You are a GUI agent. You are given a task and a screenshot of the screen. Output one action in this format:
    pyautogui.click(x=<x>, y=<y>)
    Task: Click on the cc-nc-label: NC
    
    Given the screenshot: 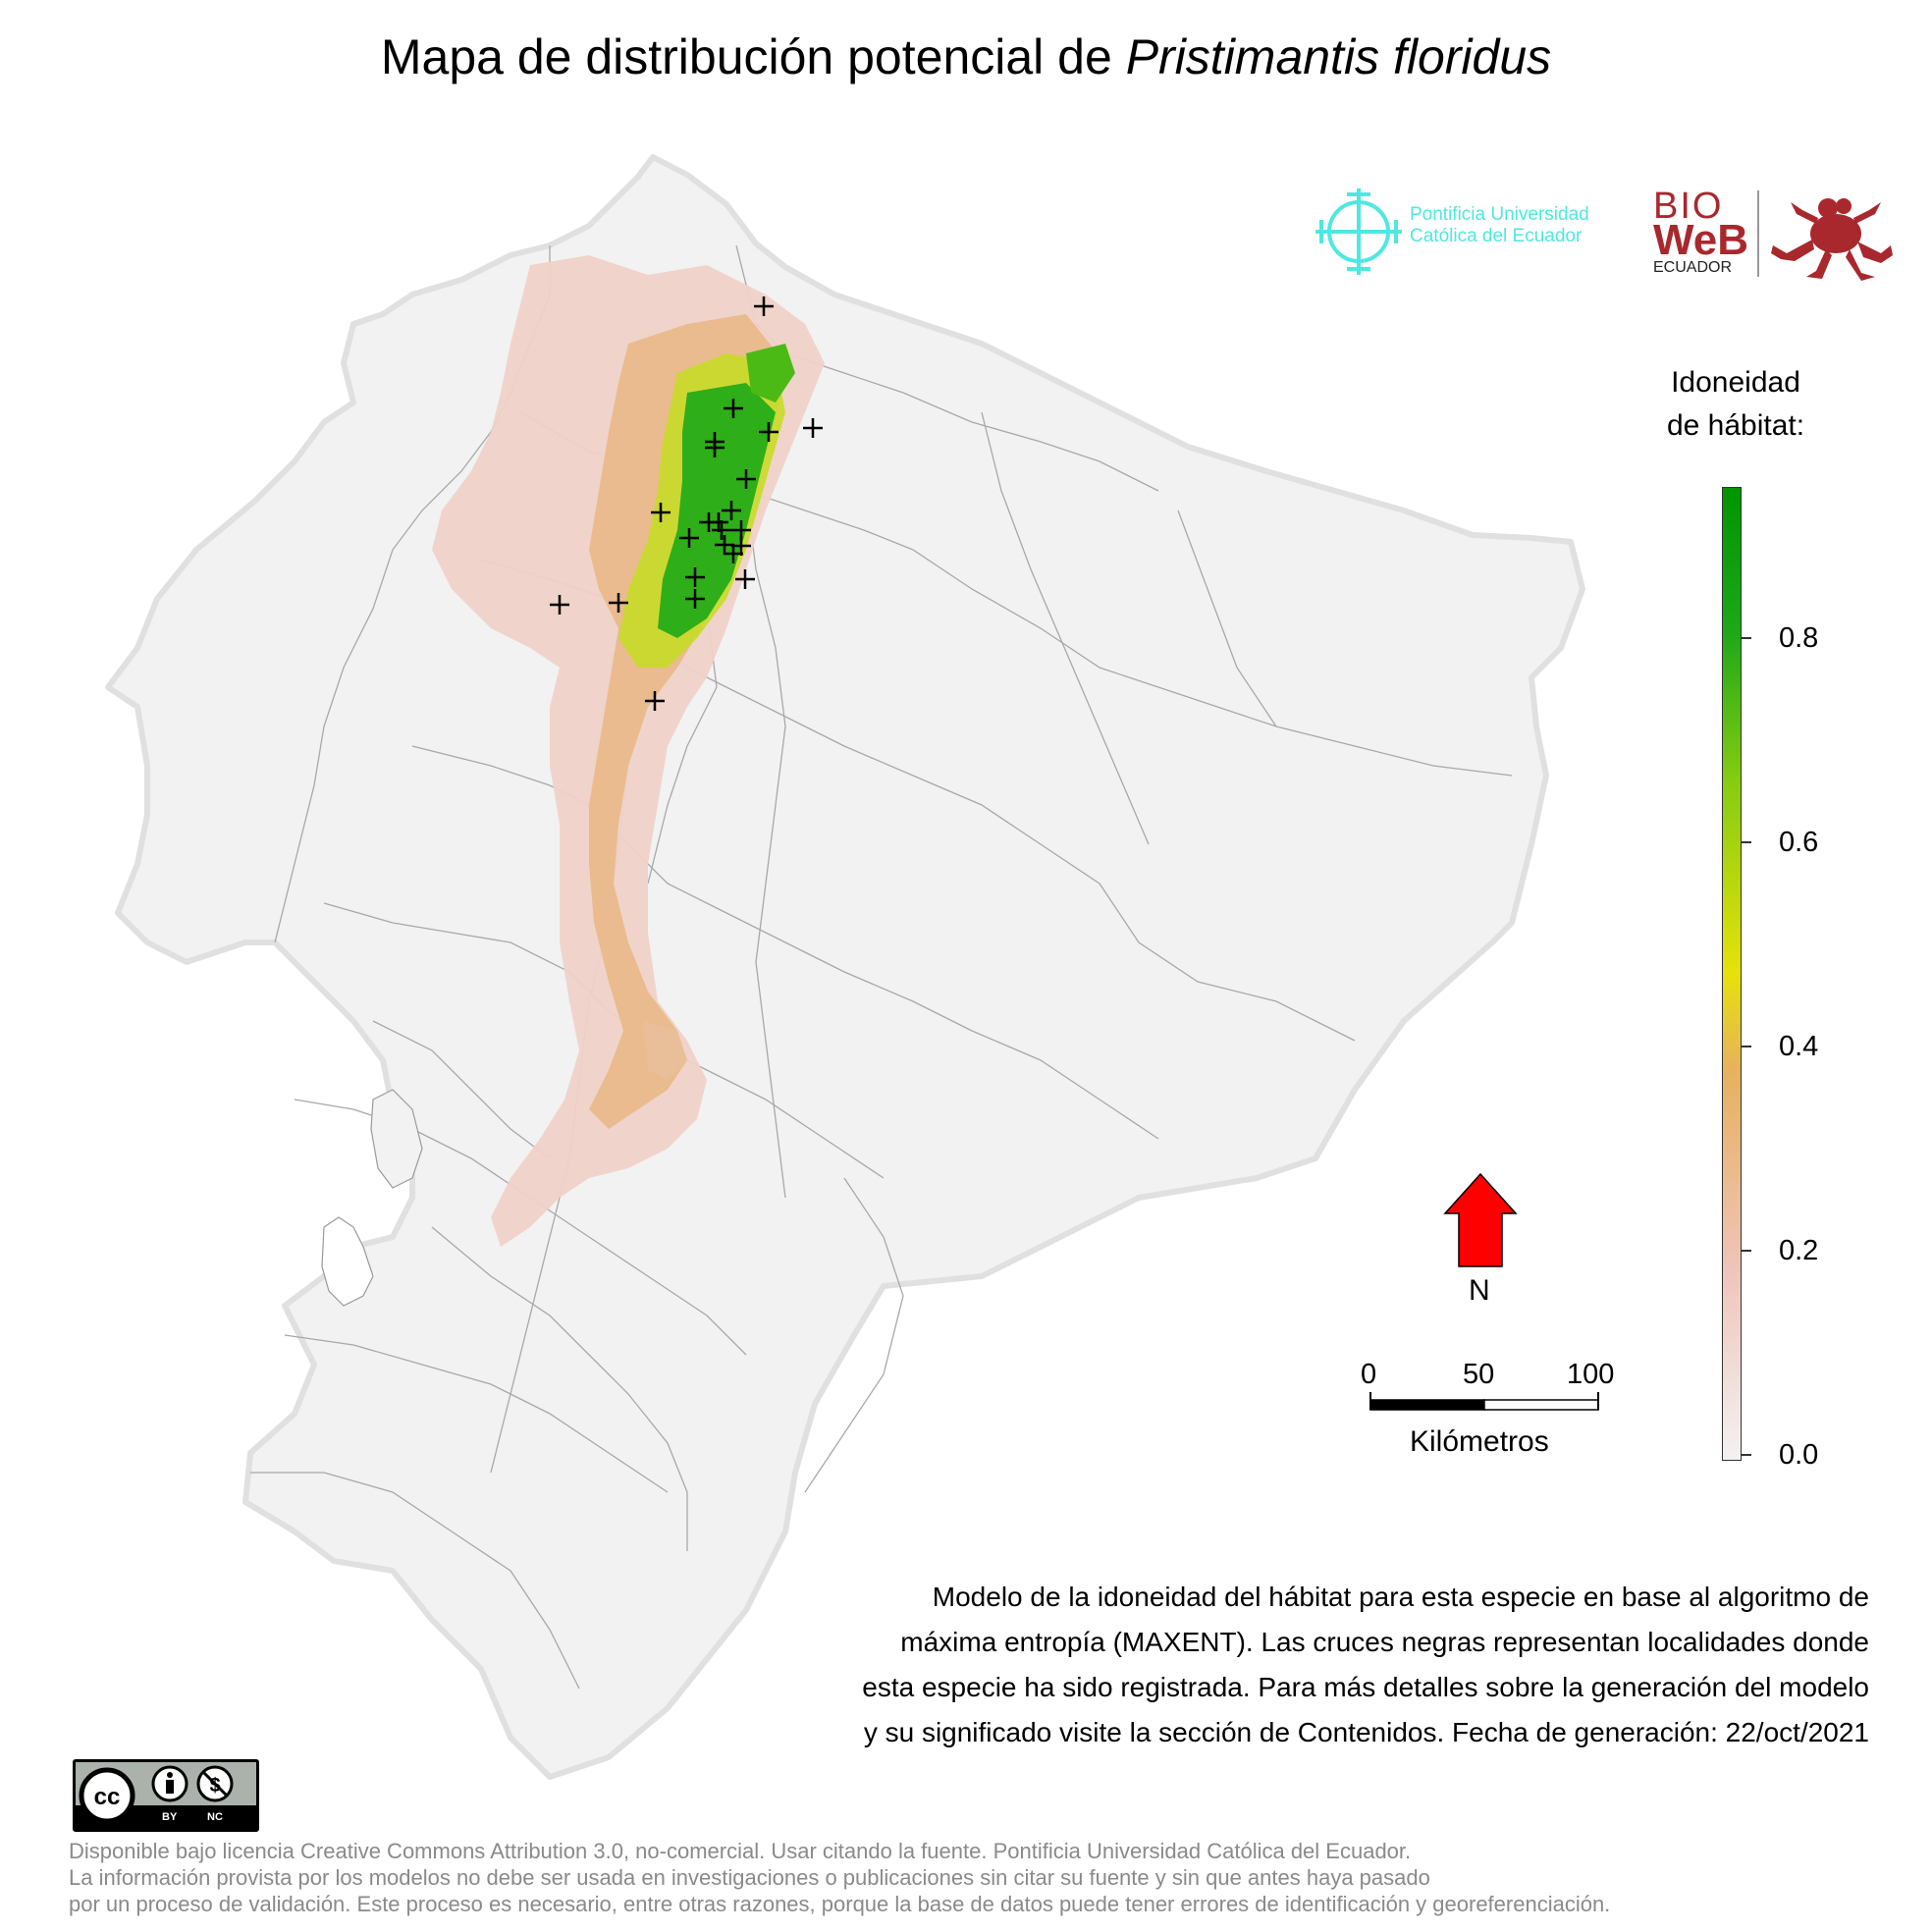 What is the action you would take?
    pyautogui.click(x=215, y=1817)
    